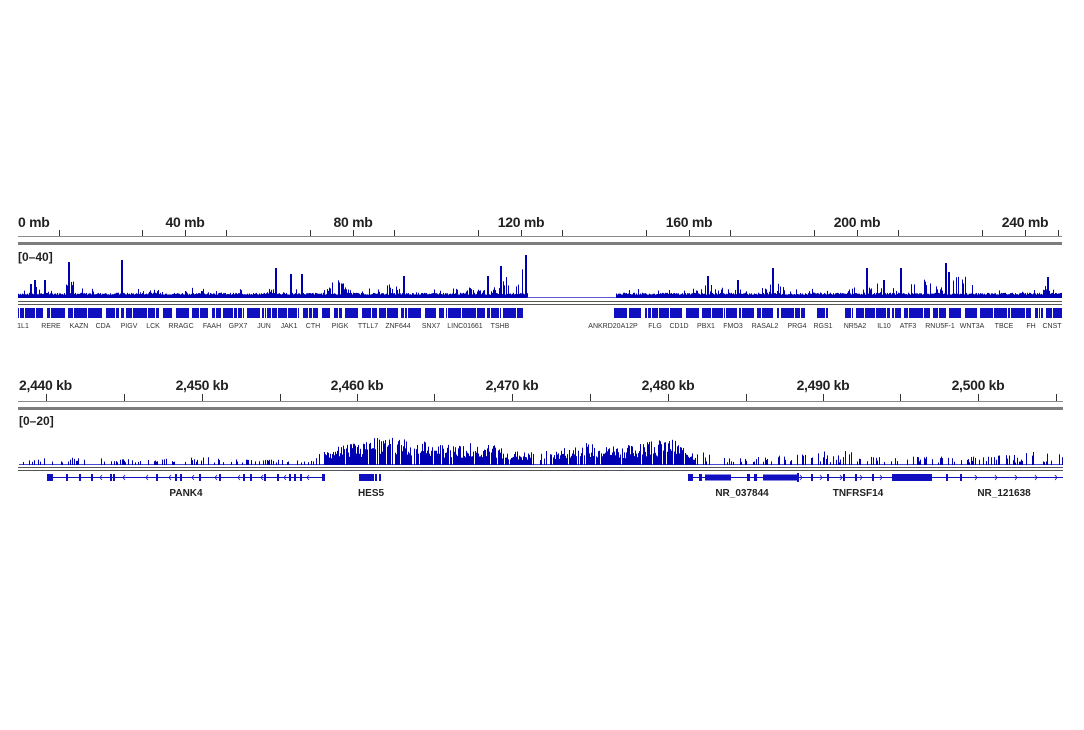  I want to click on ruler-label: 2,450 kb, so click(202, 385).